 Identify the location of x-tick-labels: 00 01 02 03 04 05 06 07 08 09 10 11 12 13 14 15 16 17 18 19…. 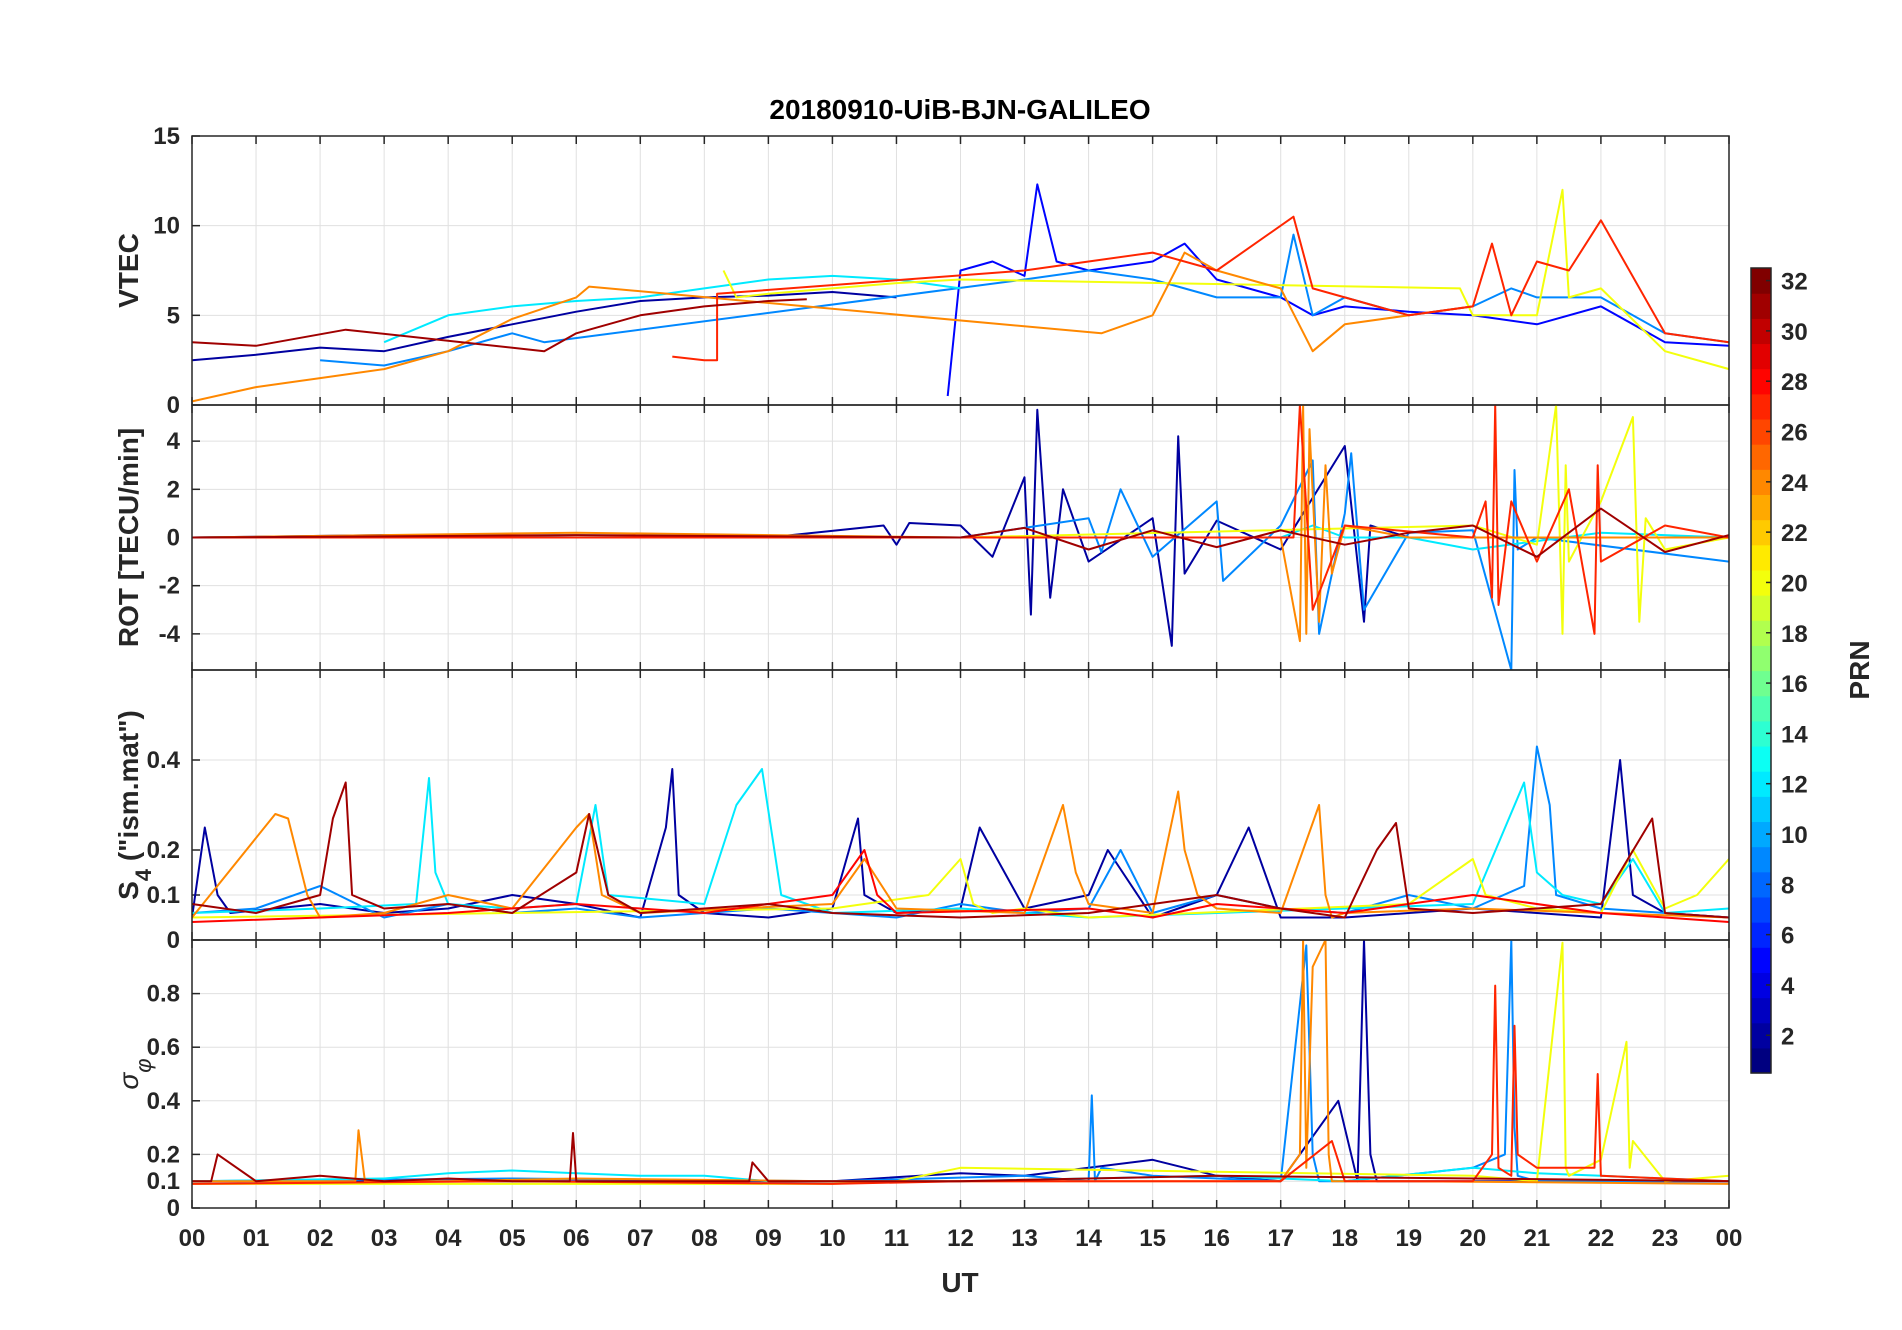
(961, 1238).